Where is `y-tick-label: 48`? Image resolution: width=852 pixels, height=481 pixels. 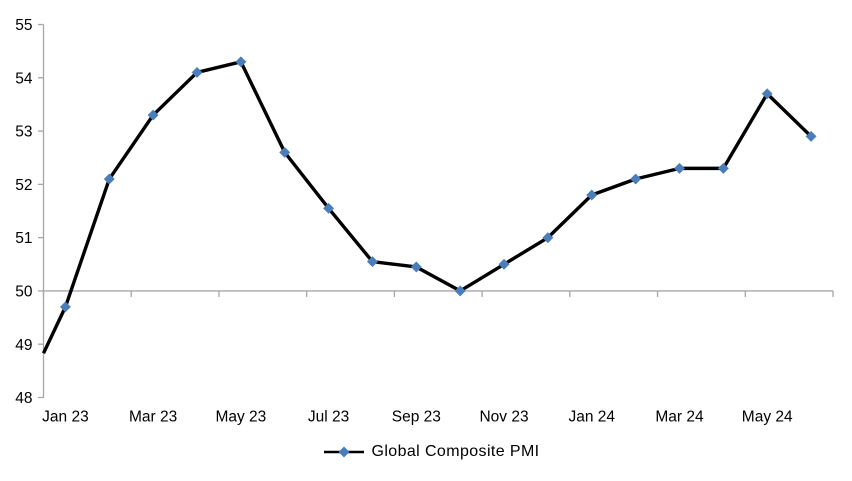
y-tick-label: 48 is located at coordinates (23, 398).